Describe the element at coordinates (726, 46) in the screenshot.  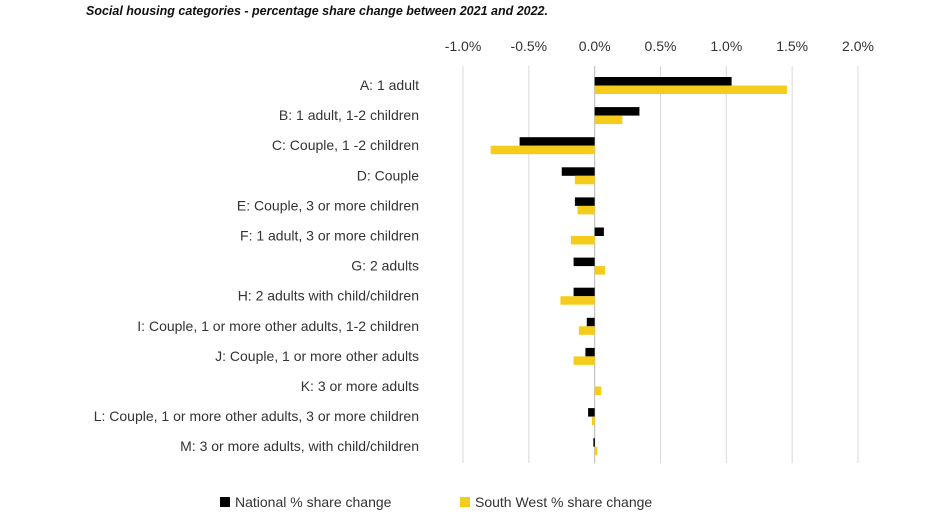
I see `x-tick-label: 1.0%` at that location.